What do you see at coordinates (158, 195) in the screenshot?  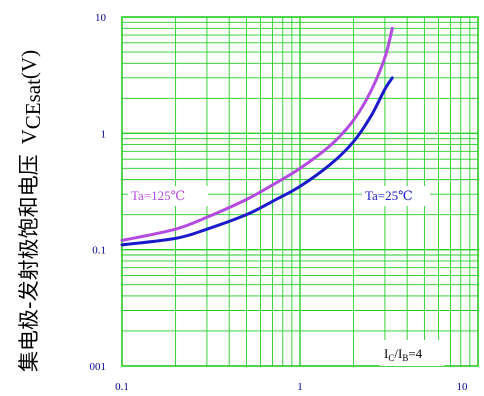 I see `series-label-125: Ta=125℃` at bounding box center [158, 195].